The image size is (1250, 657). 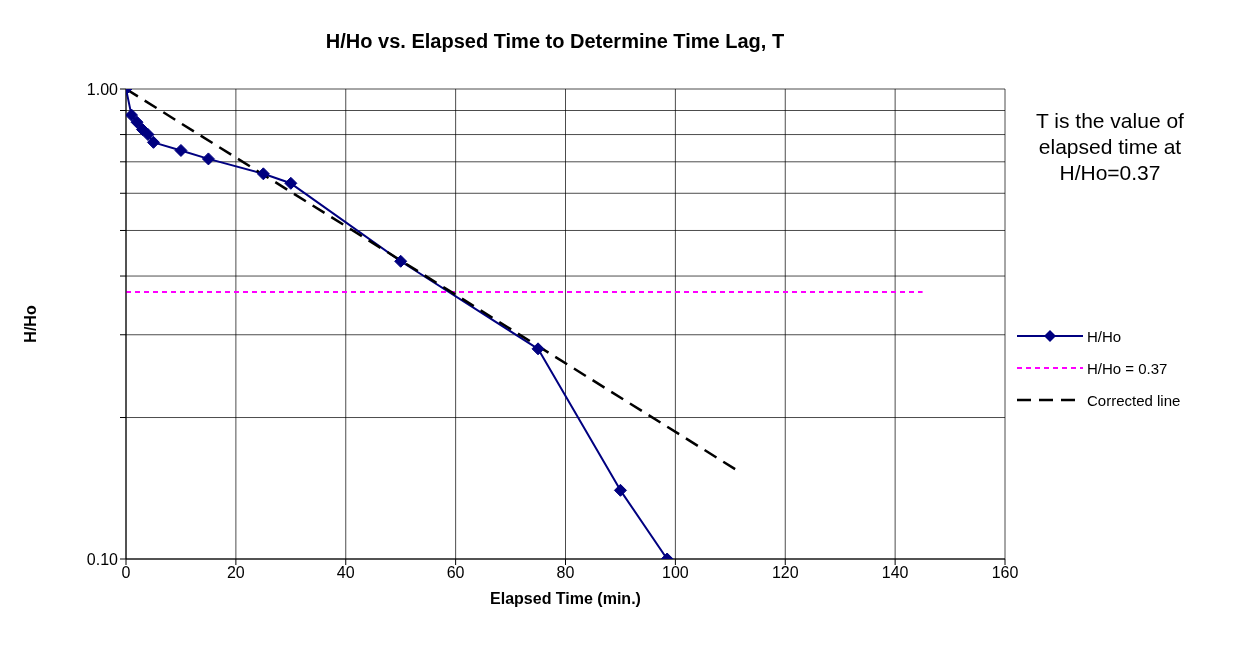 I want to click on x-tick-label: 160, so click(x=1005, y=573).